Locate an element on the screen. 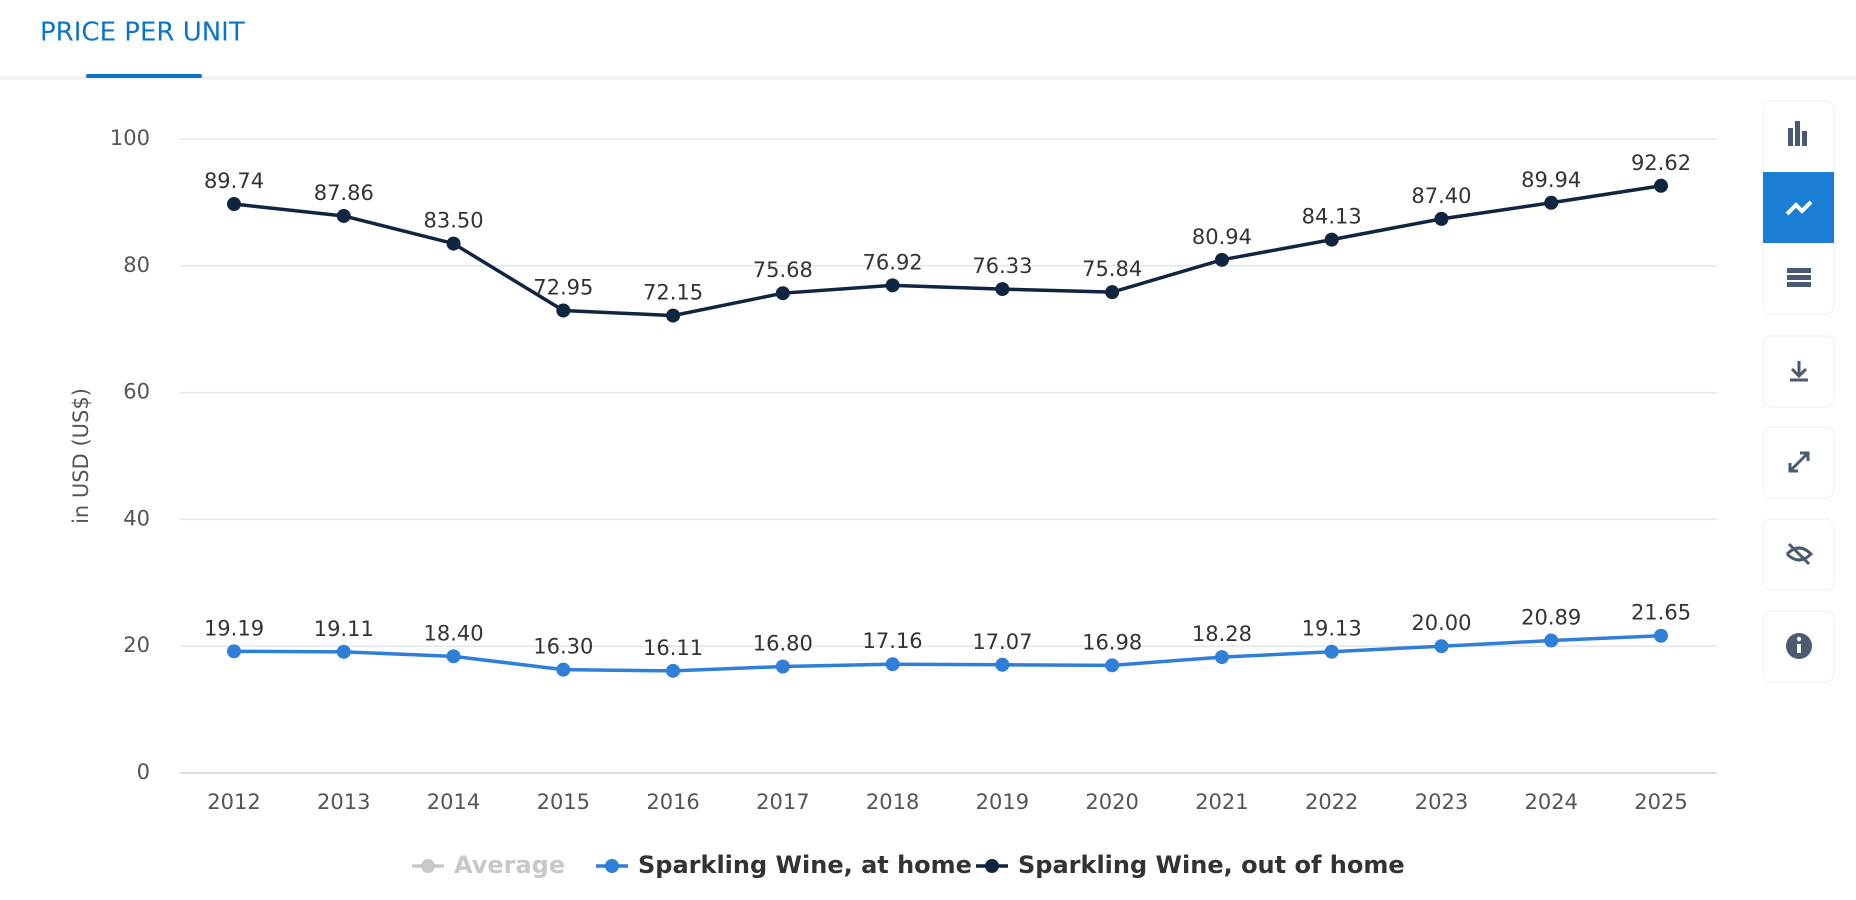  y-tick-label: 20 is located at coordinates (136, 645).